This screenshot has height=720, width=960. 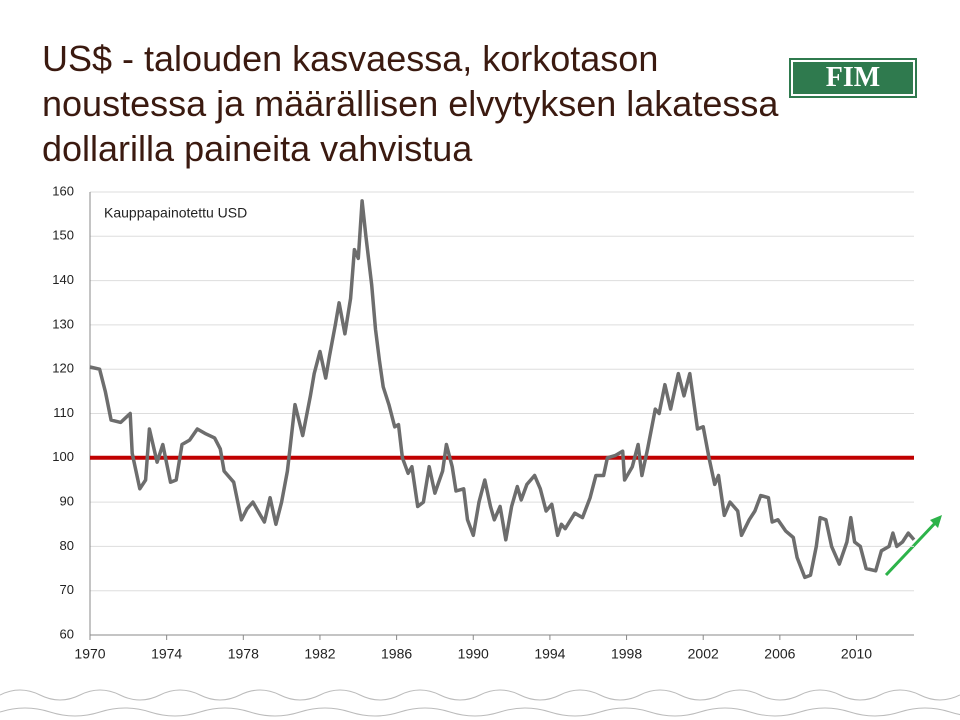 What do you see at coordinates (396, 654) in the screenshot?
I see `x-tick-label: 1986` at bounding box center [396, 654].